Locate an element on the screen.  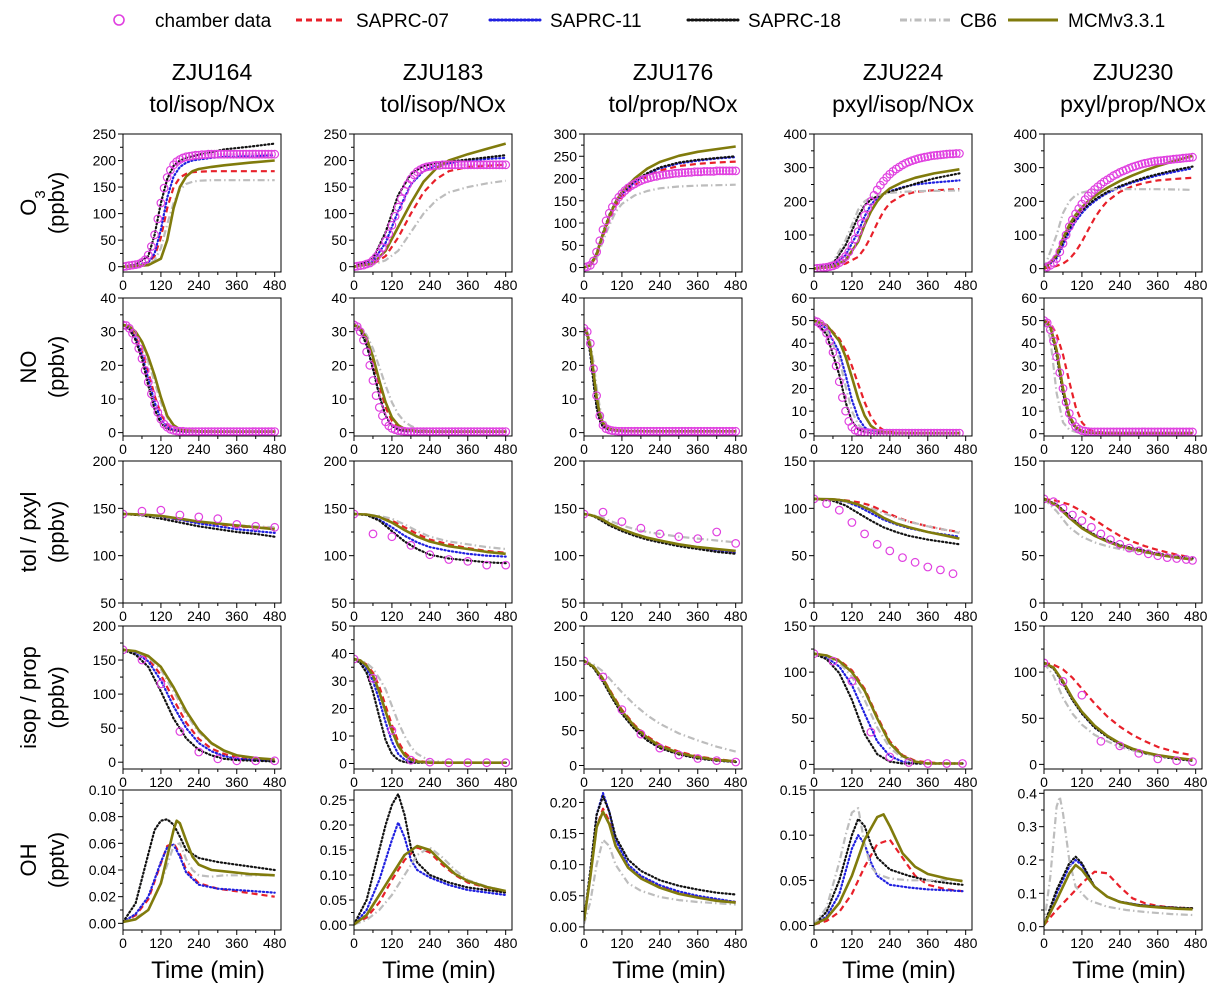
row-label-line1: tol / pxyl is located at coordinates (28, 532).